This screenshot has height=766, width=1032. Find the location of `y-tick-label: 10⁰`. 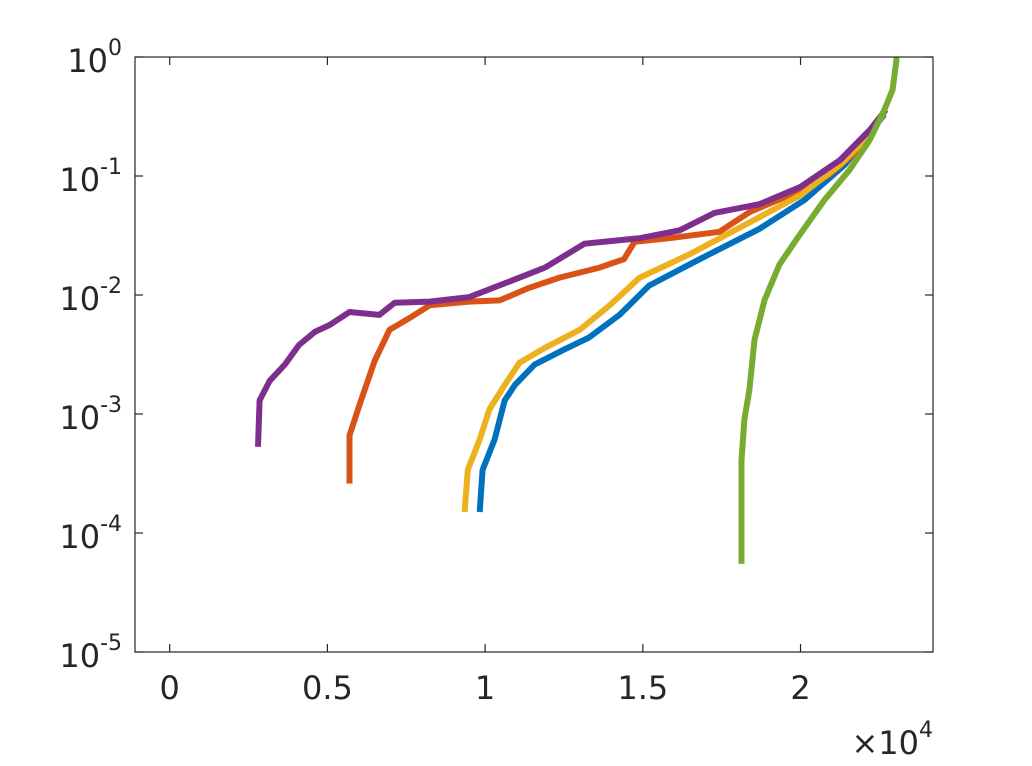

y-tick-label: 10⁰ is located at coordinates (94, 58).